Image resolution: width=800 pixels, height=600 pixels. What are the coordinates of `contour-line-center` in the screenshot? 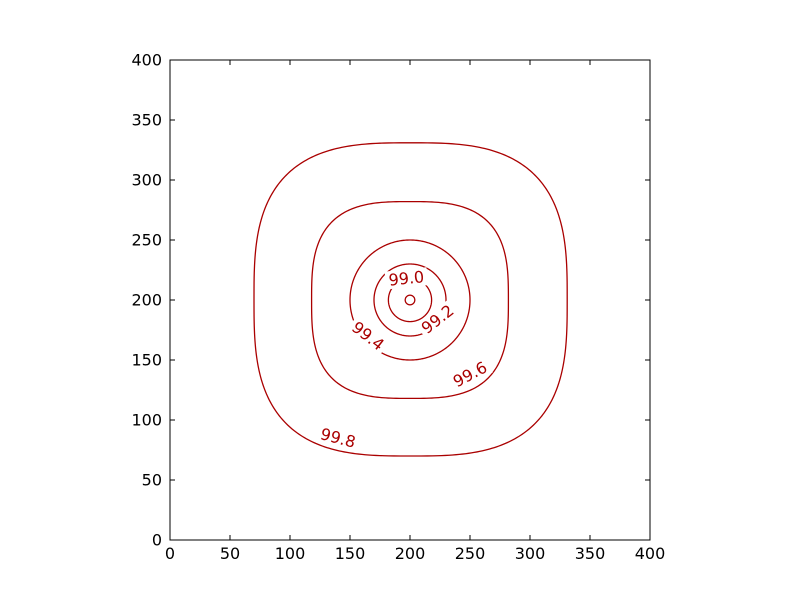 It's located at (410, 300).